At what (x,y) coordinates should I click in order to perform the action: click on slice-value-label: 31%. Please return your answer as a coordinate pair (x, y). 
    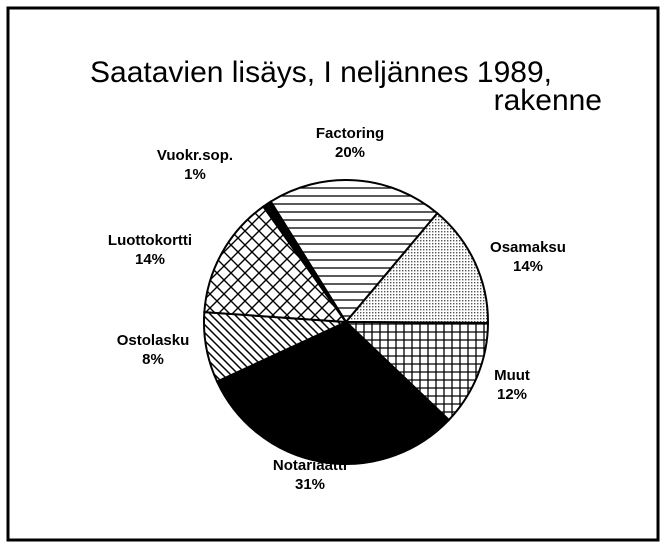
    Looking at the image, I should click on (310, 484).